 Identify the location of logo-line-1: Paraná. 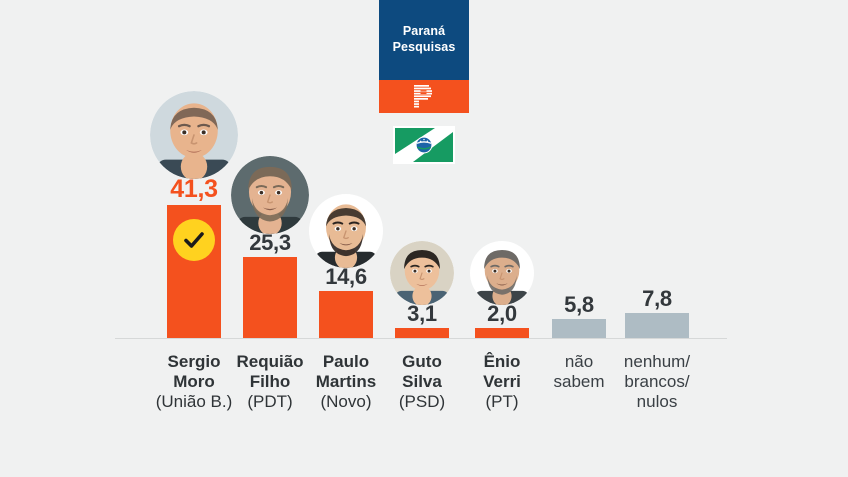
(424, 31).